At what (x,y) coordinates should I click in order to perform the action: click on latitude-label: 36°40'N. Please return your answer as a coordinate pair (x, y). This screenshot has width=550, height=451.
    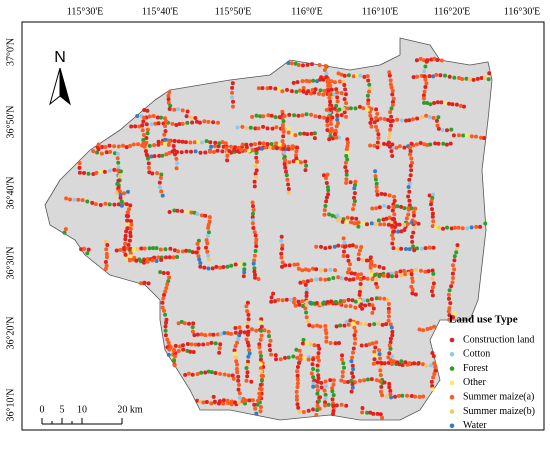
    Looking at the image, I should click on (10, 192).